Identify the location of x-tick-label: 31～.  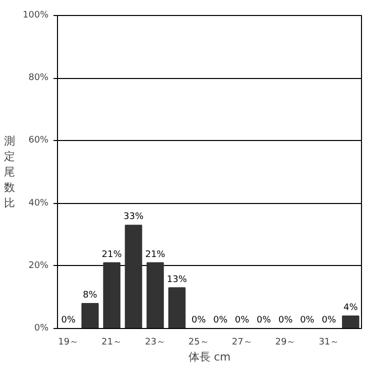
(329, 343).